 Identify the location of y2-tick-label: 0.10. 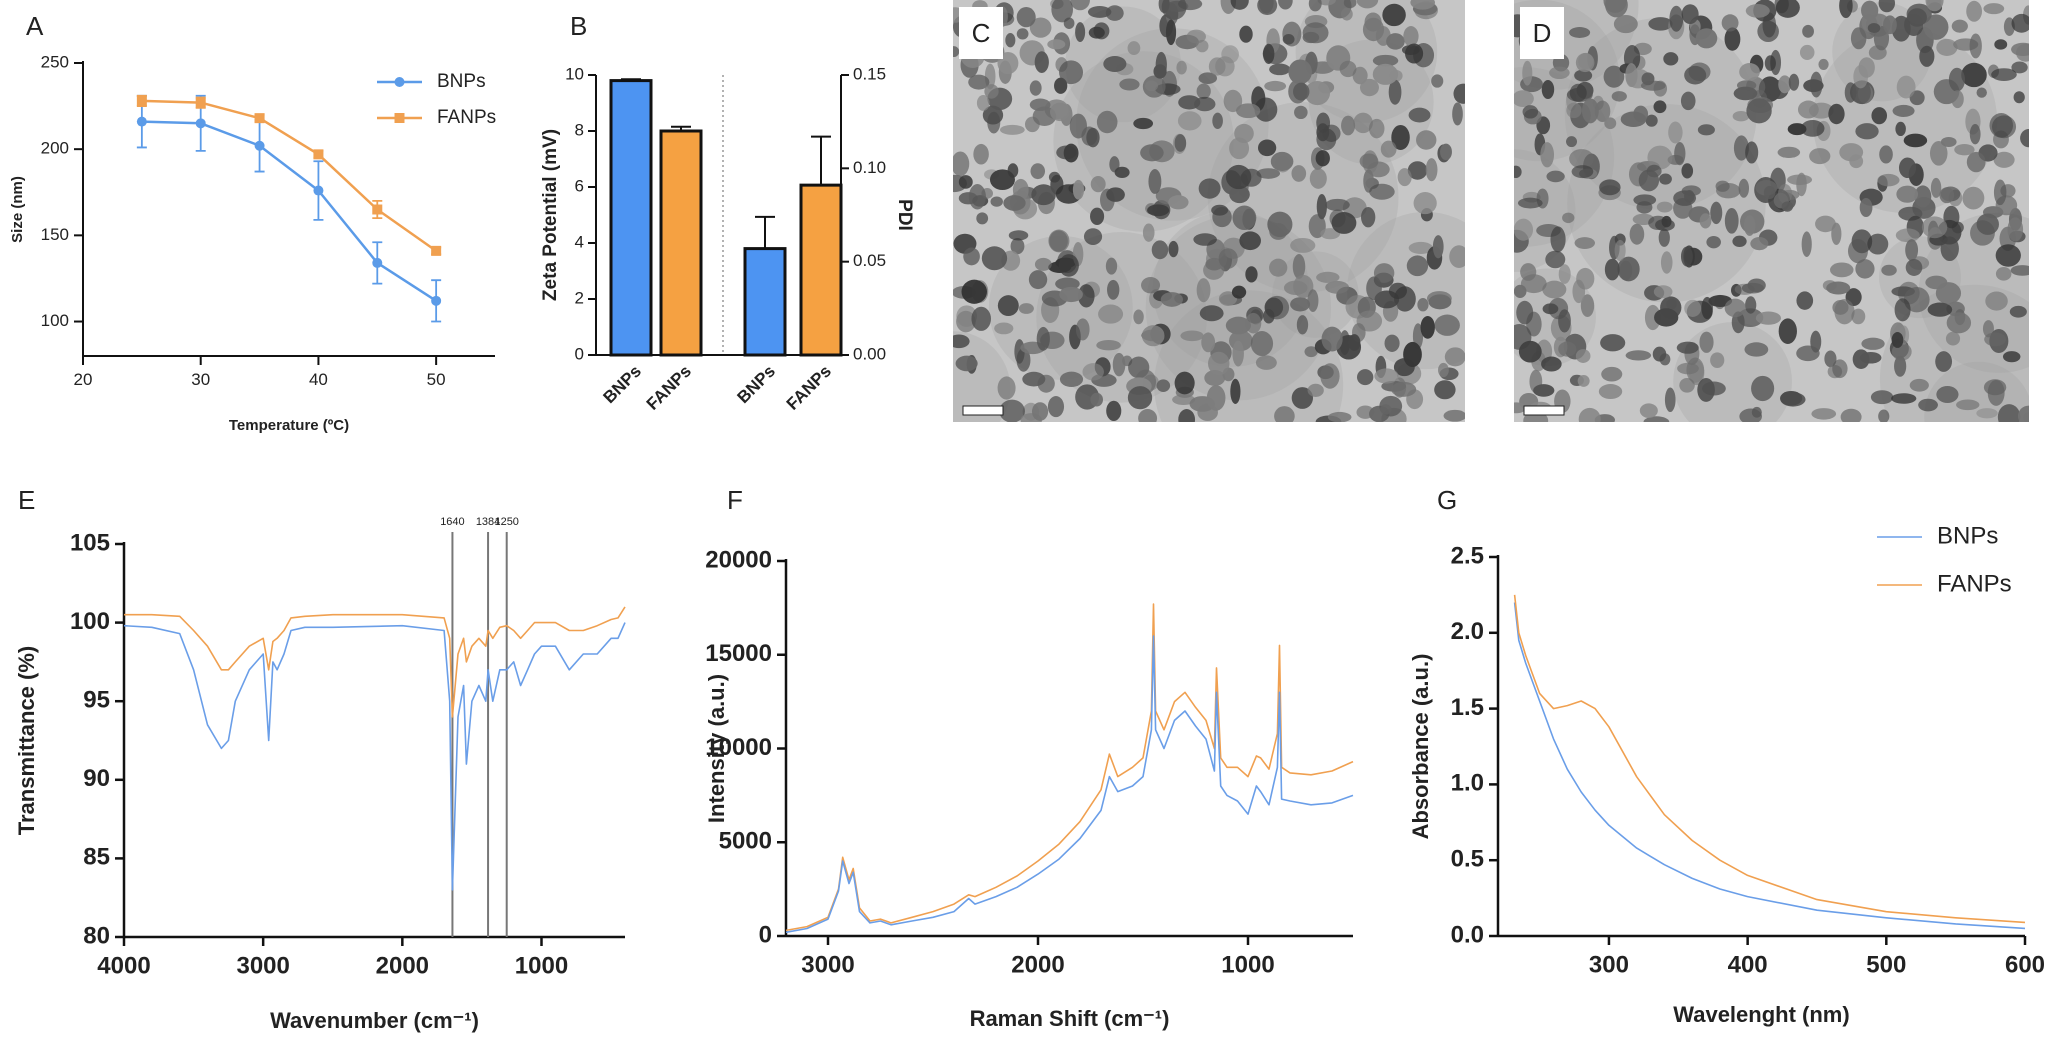
(869, 167).